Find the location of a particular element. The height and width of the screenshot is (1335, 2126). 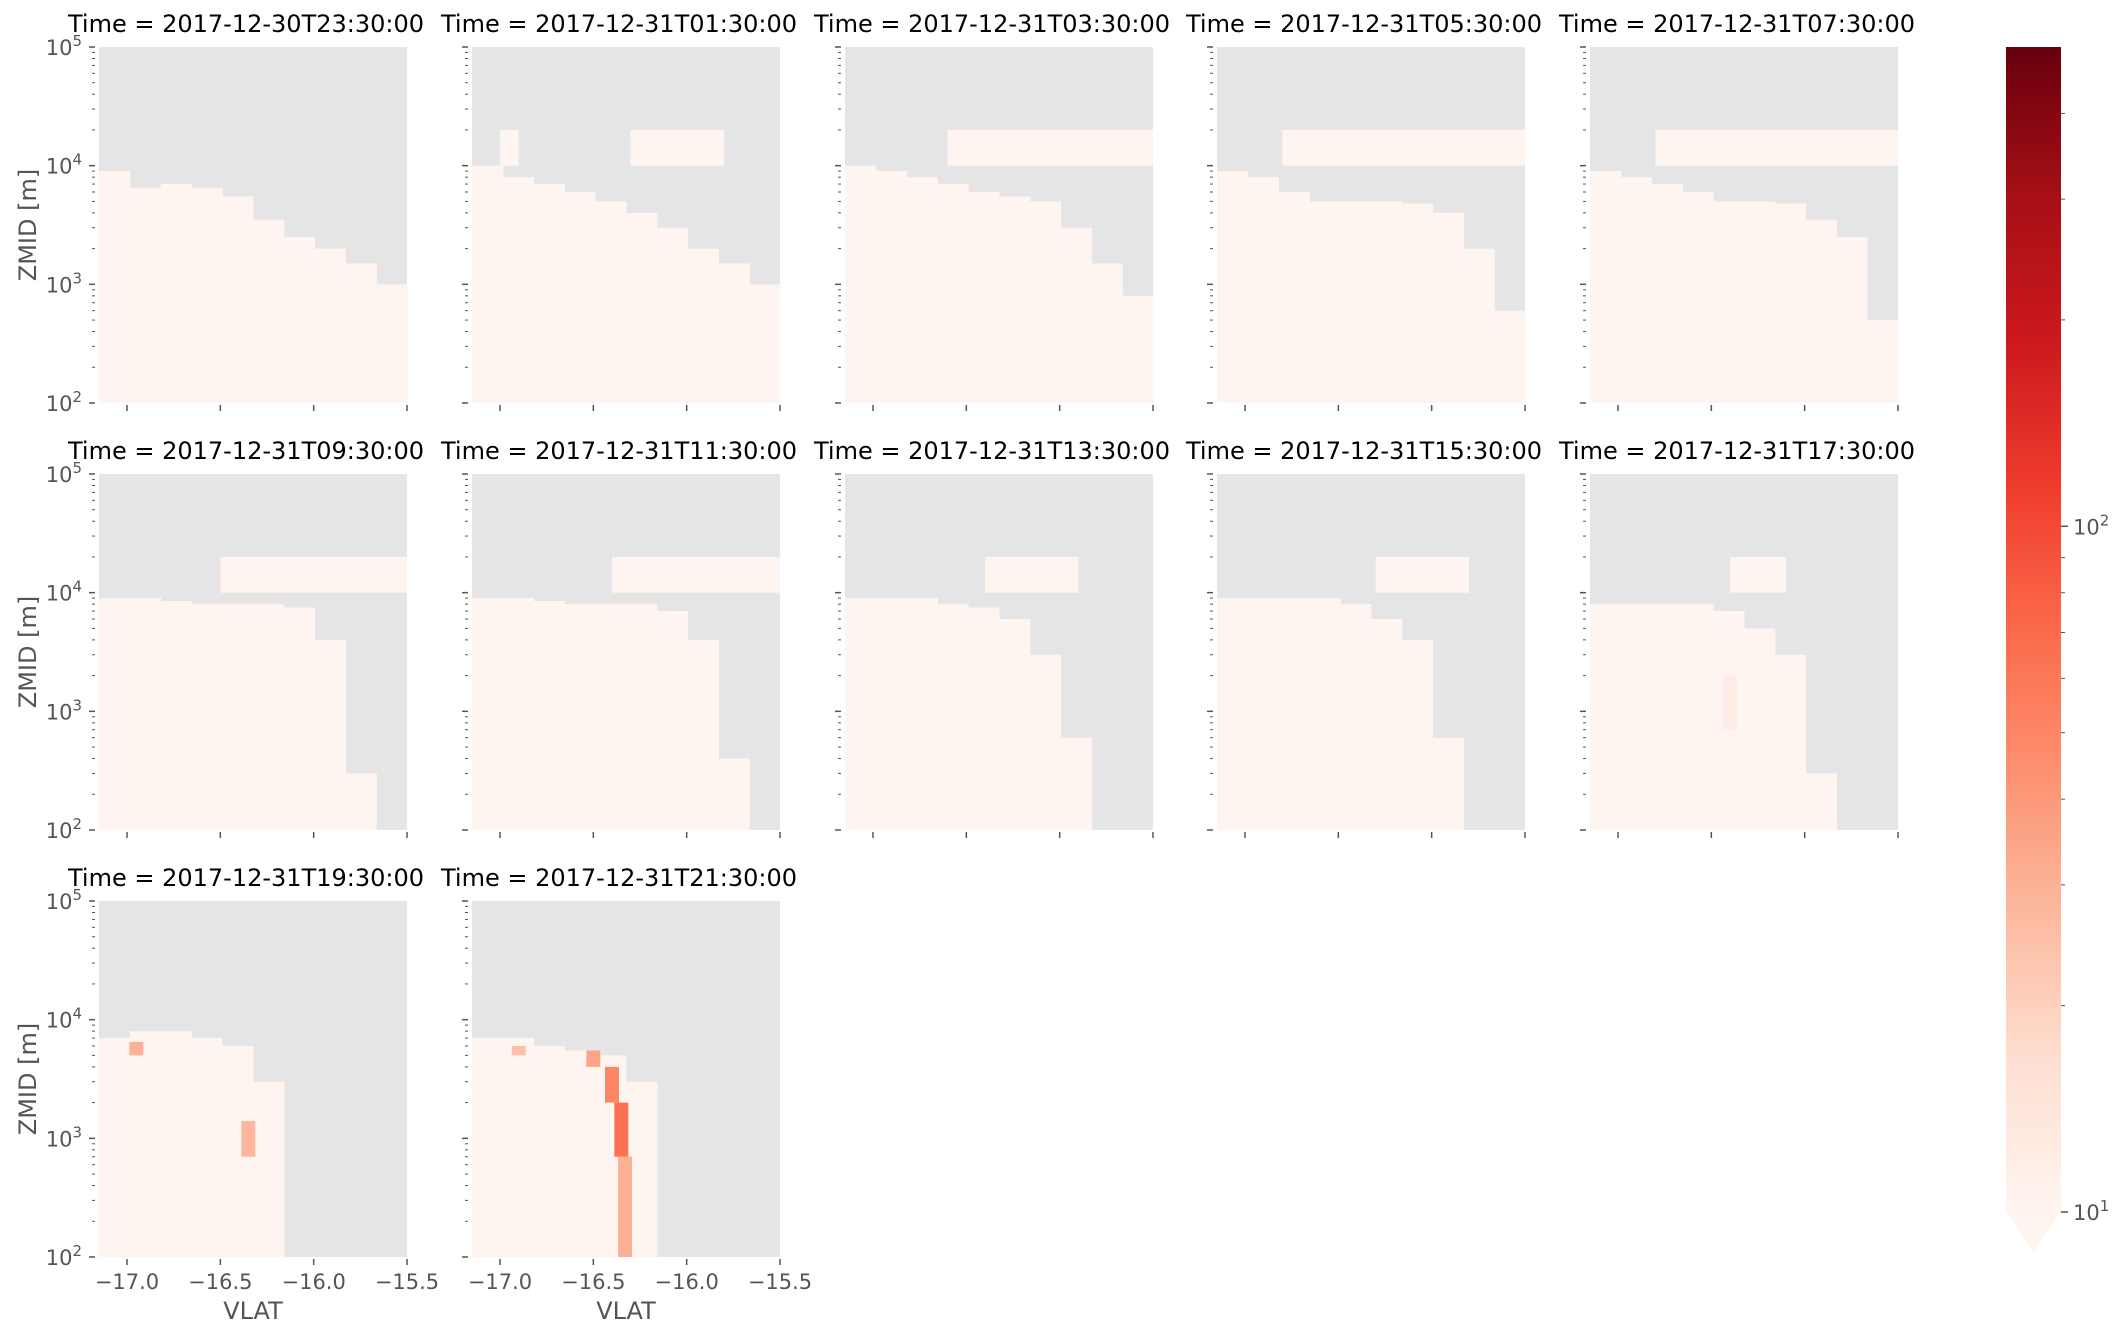

colorbar-gradient is located at coordinates (2033, 629).